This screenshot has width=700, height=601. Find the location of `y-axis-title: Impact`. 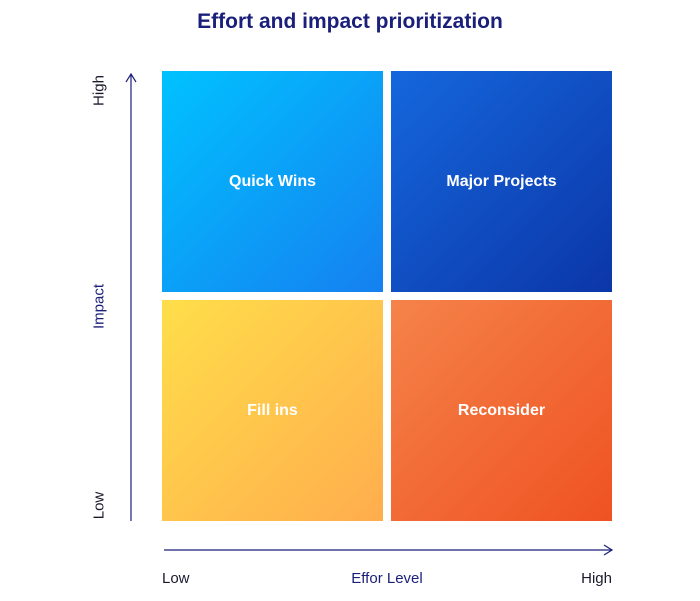

y-axis-title: Impact is located at coordinates (99, 307).